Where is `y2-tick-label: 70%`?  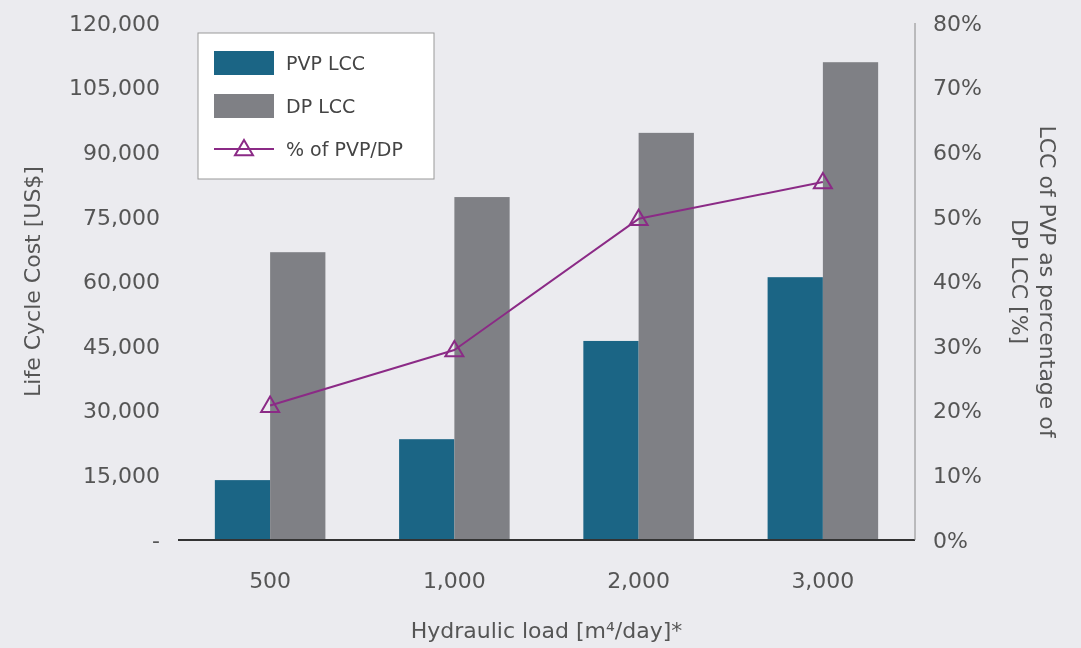 y2-tick-label: 70% is located at coordinates (957, 88).